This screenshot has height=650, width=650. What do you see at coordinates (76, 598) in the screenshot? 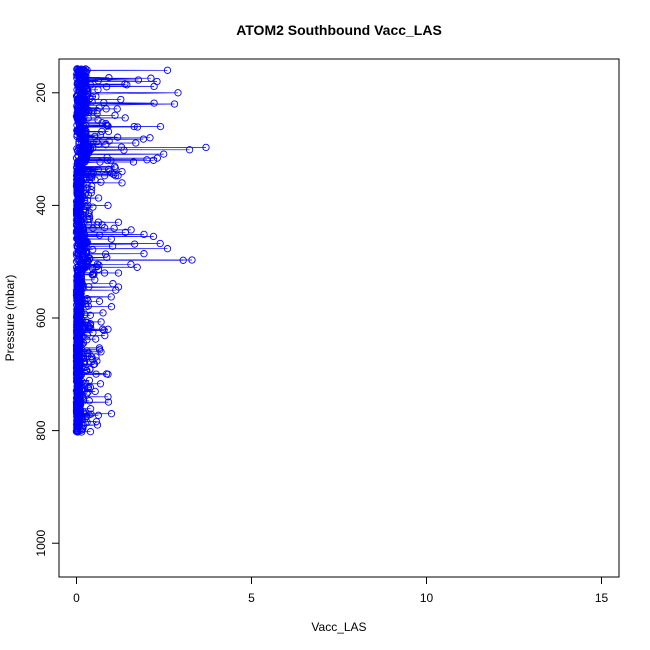
I see `x-tick-label: 0` at bounding box center [76, 598].